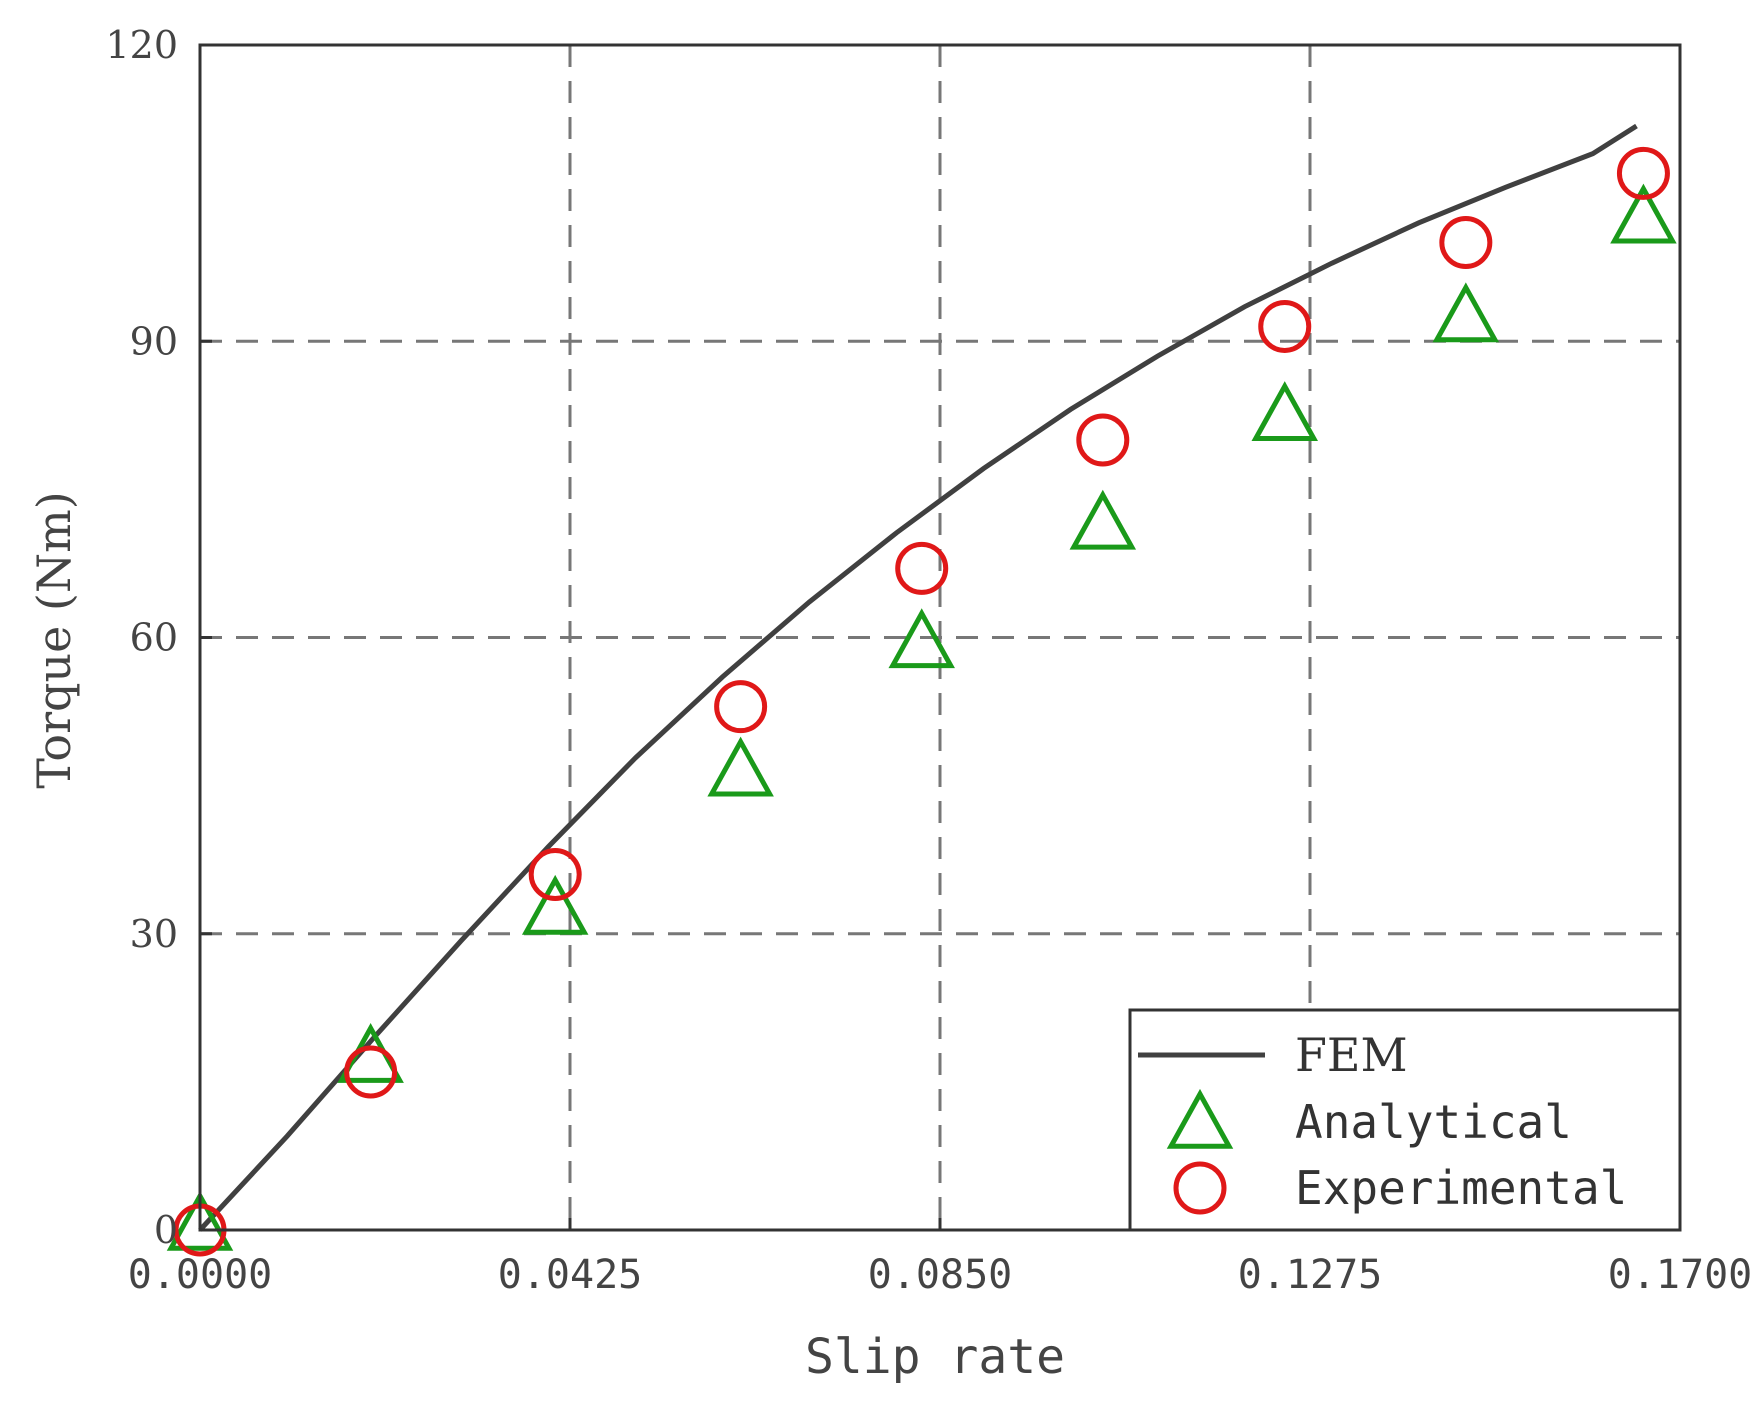 The height and width of the screenshot is (1404, 1761). I want to click on legend: FEM Analytical Experimental, so click(1405, 1120).